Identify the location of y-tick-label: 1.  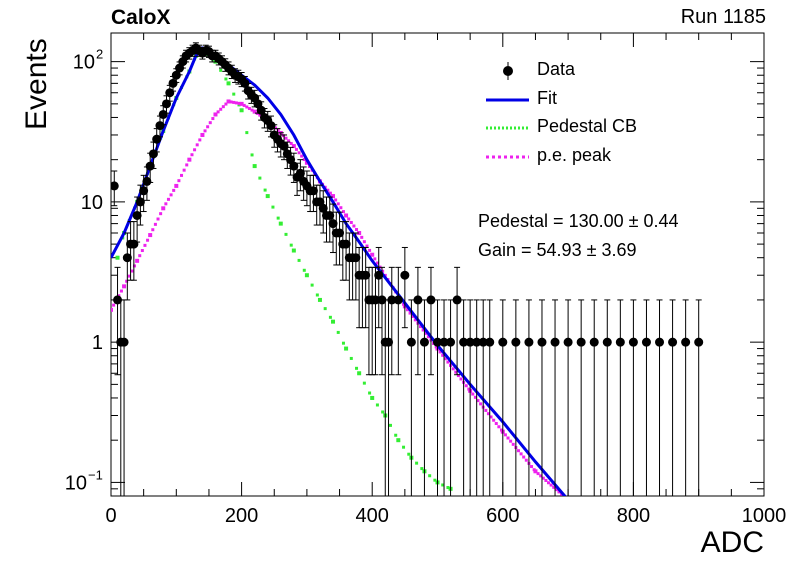
(97, 343).